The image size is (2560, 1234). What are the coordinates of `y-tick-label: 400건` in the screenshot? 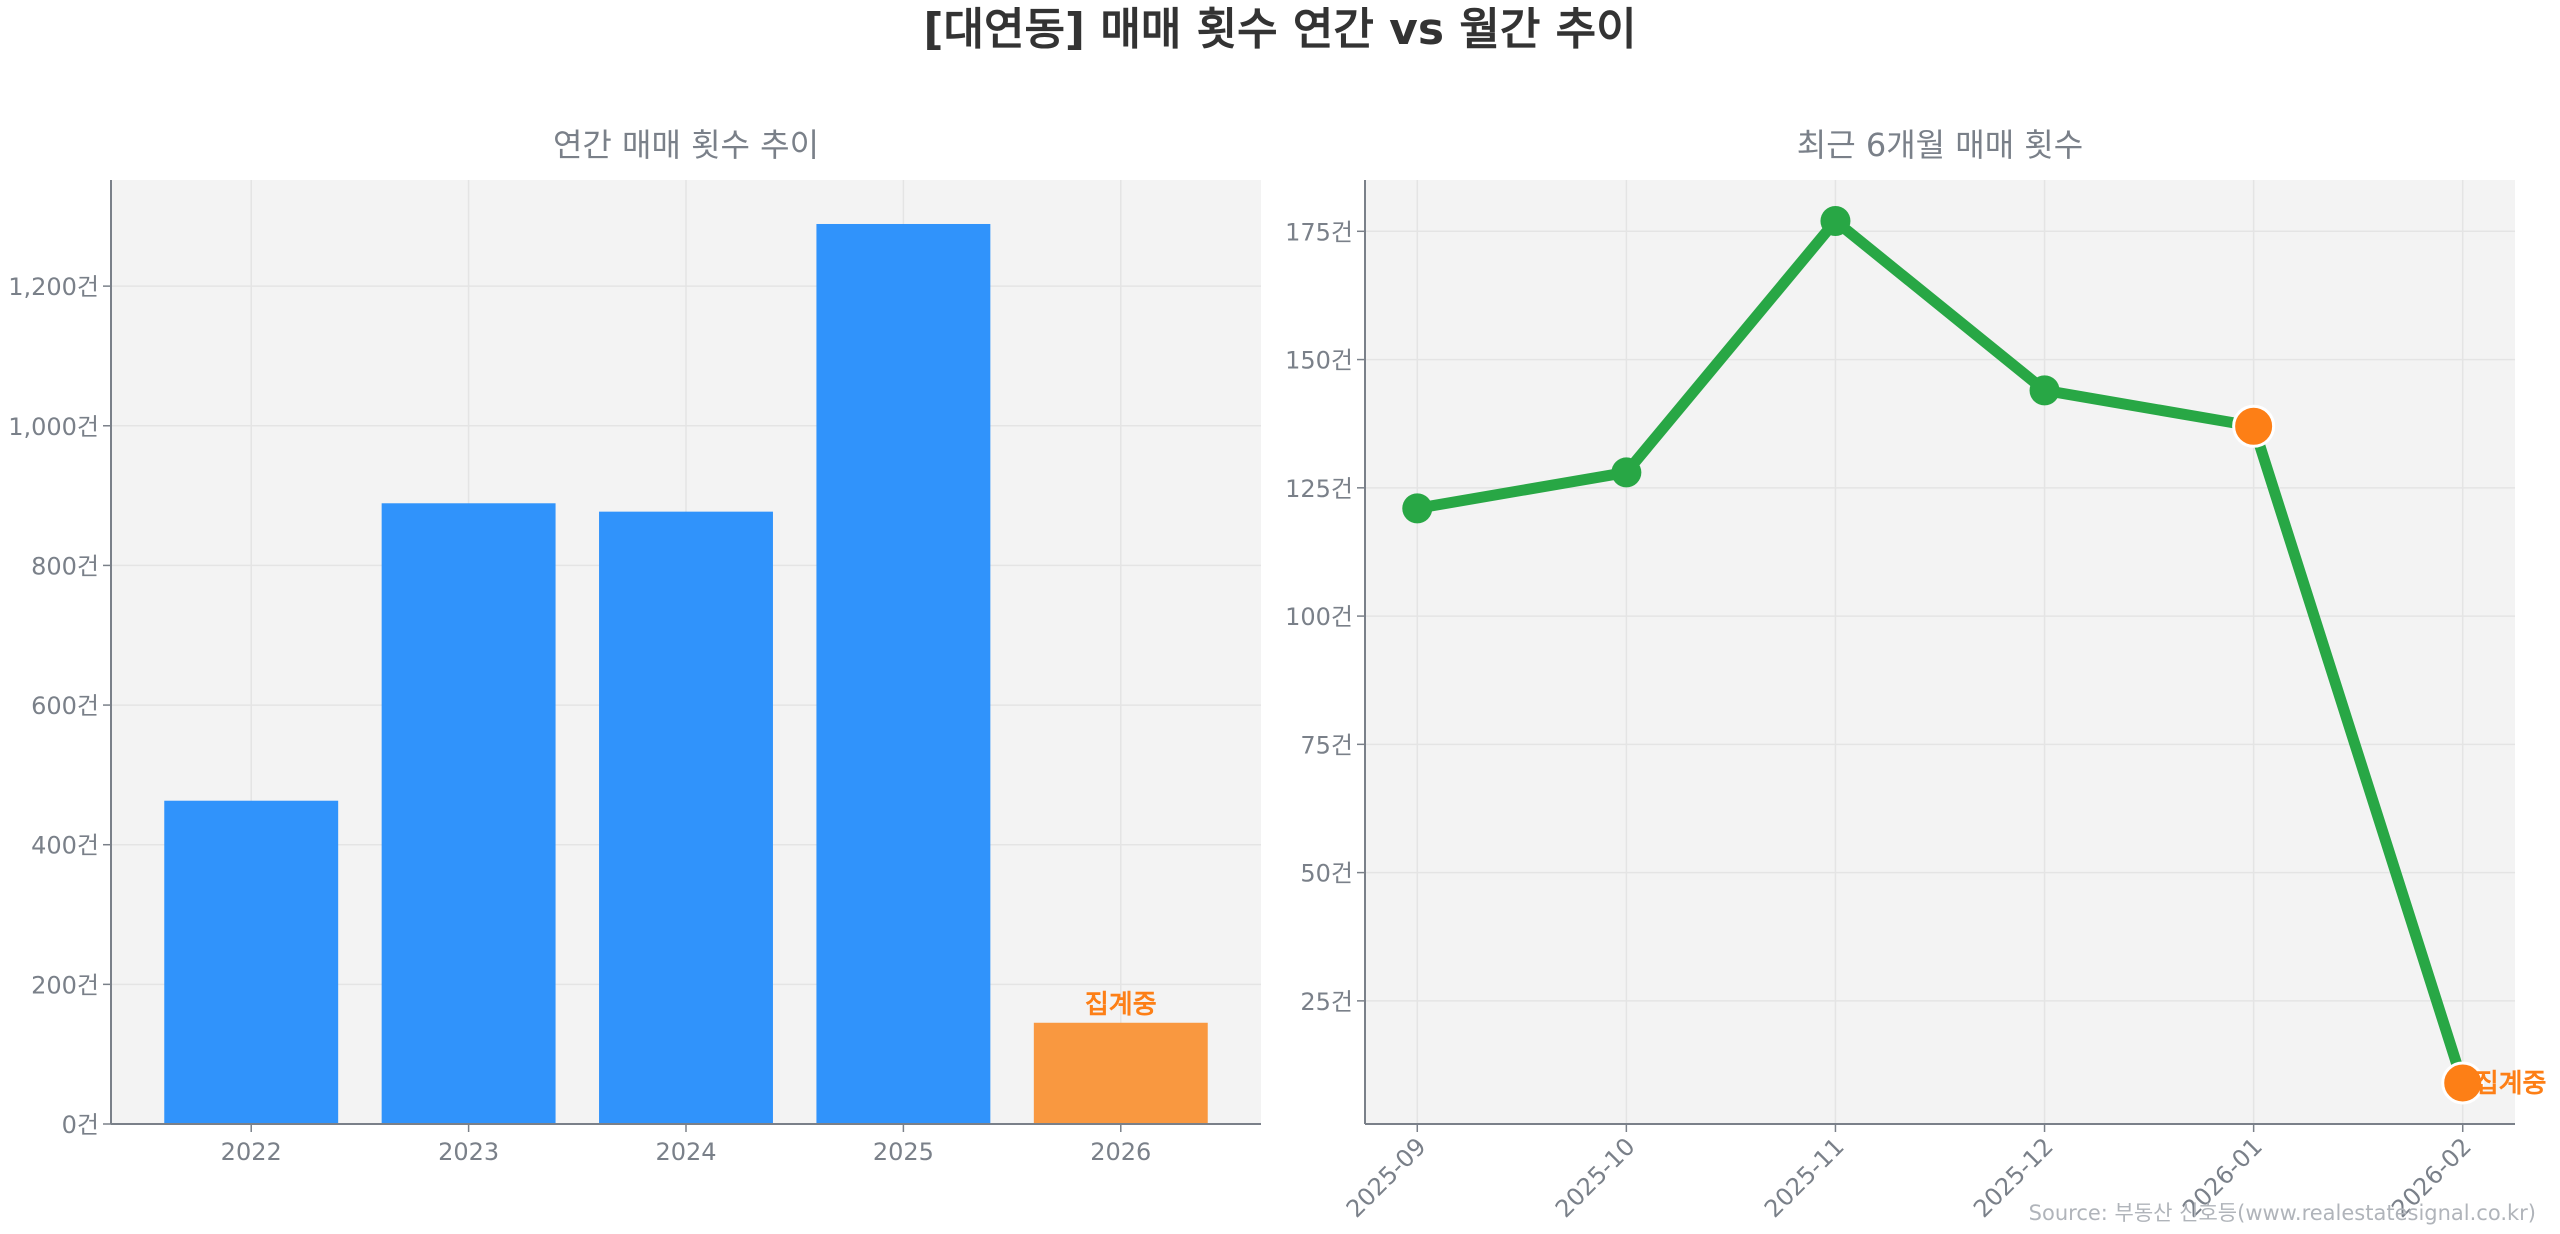 It's located at (65, 846).